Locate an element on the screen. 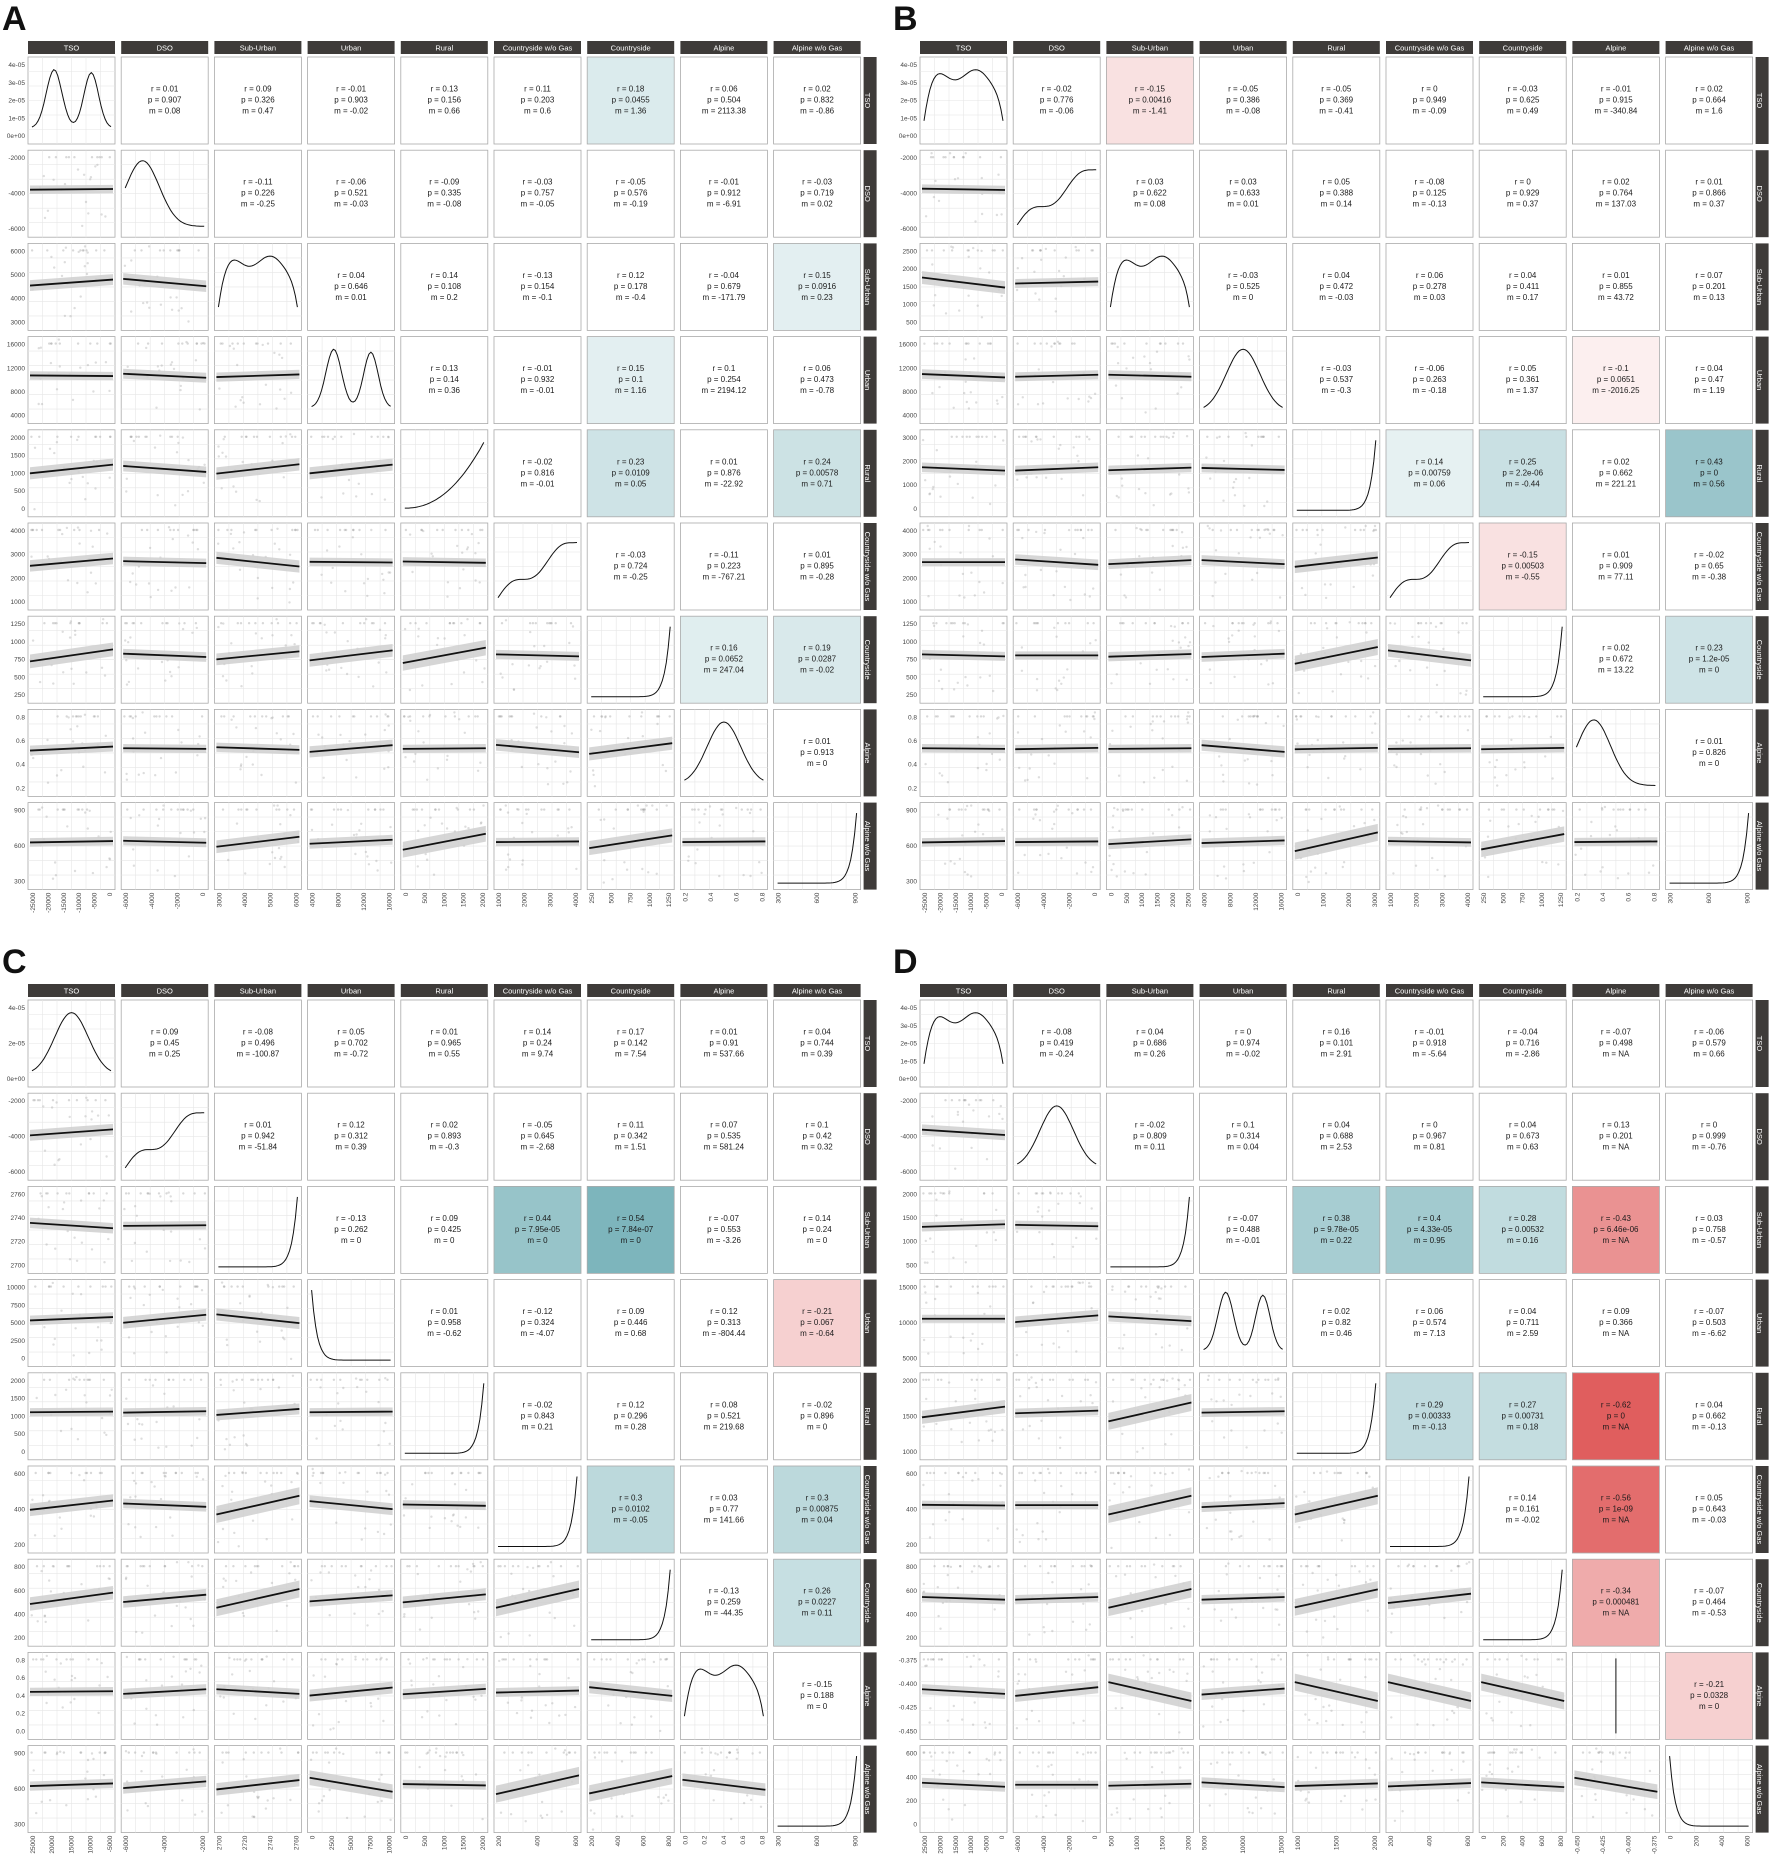 The image size is (1772, 1854). correlation-stat: p = 0.473 is located at coordinates (817, 379).